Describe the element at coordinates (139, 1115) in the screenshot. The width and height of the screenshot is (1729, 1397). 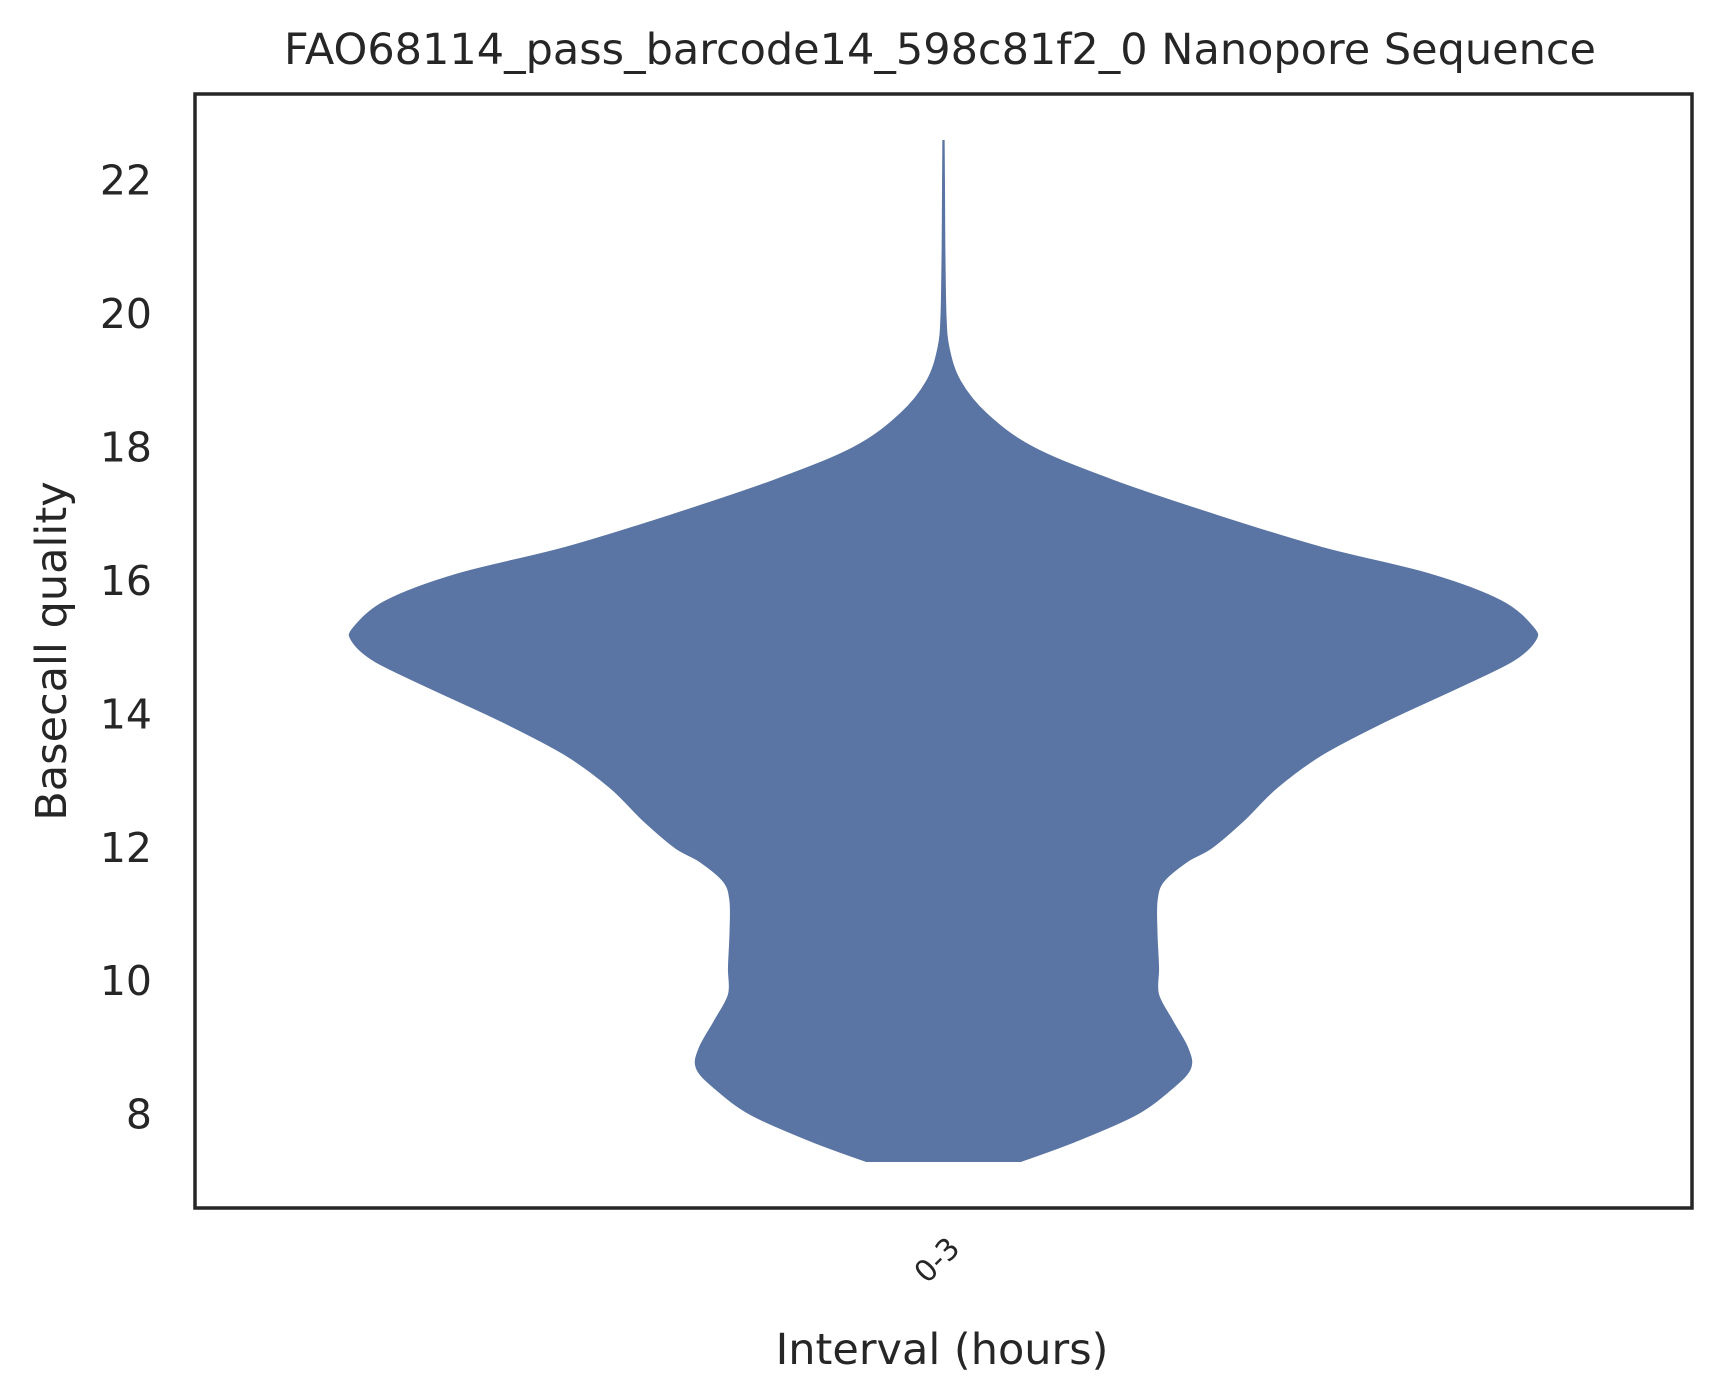
I see `y-tick-label: 8` at that location.